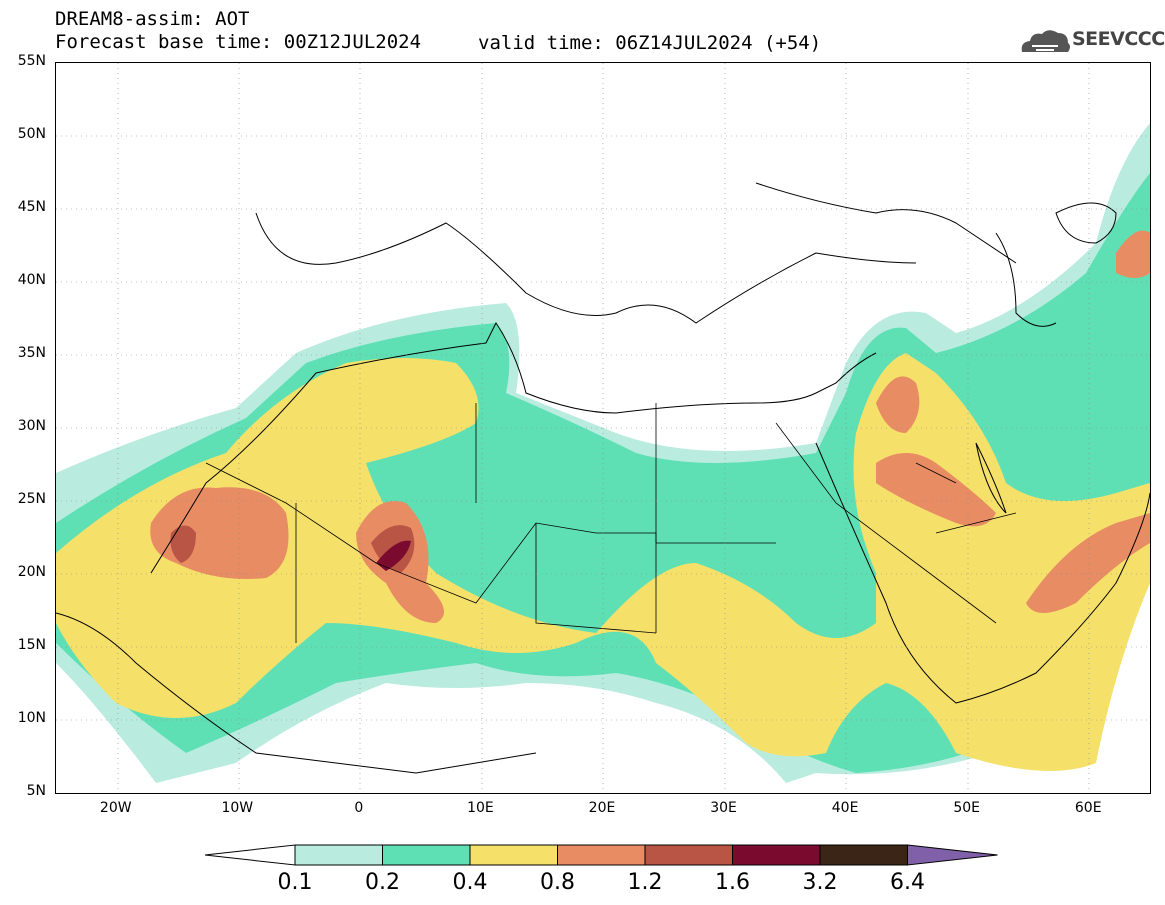 Image resolution: width=1165 pixels, height=905 pixels. What do you see at coordinates (480, 808) in the screenshot?
I see `lon-label: 10E` at bounding box center [480, 808].